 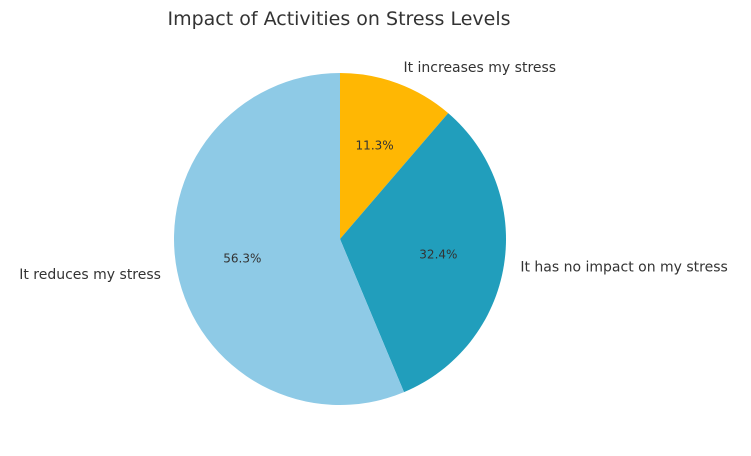 What do you see at coordinates (438, 255) in the screenshot?
I see `pct-label-it-has-no-impact-on-my-stress: 32.4%` at bounding box center [438, 255].